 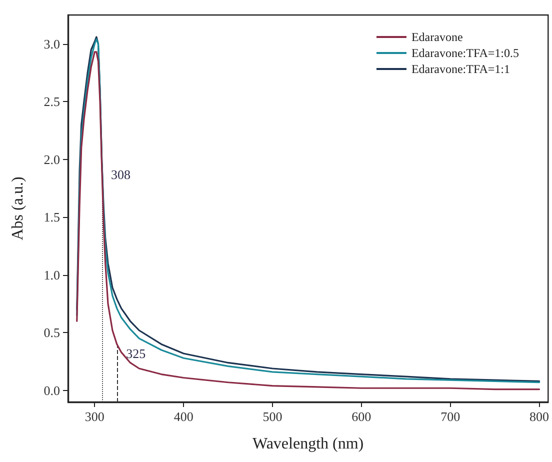 I want to click on x-tick-label: 400, so click(x=184, y=416).